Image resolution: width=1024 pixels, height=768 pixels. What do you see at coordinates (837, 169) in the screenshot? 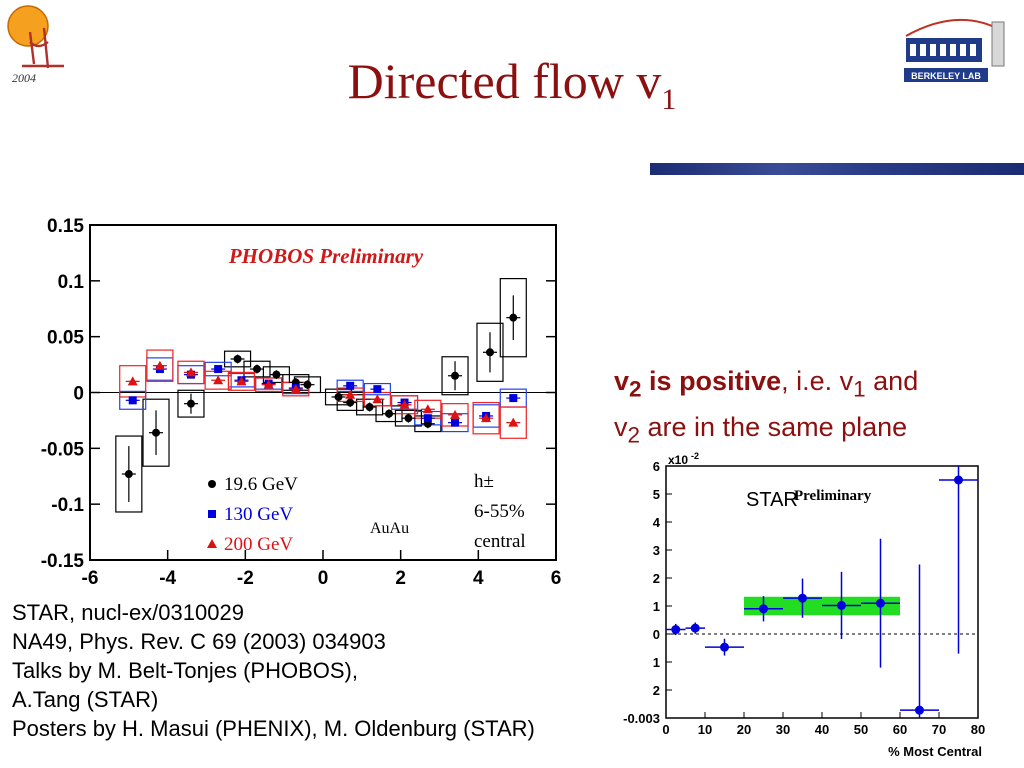
I see `decorative-bar` at bounding box center [837, 169].